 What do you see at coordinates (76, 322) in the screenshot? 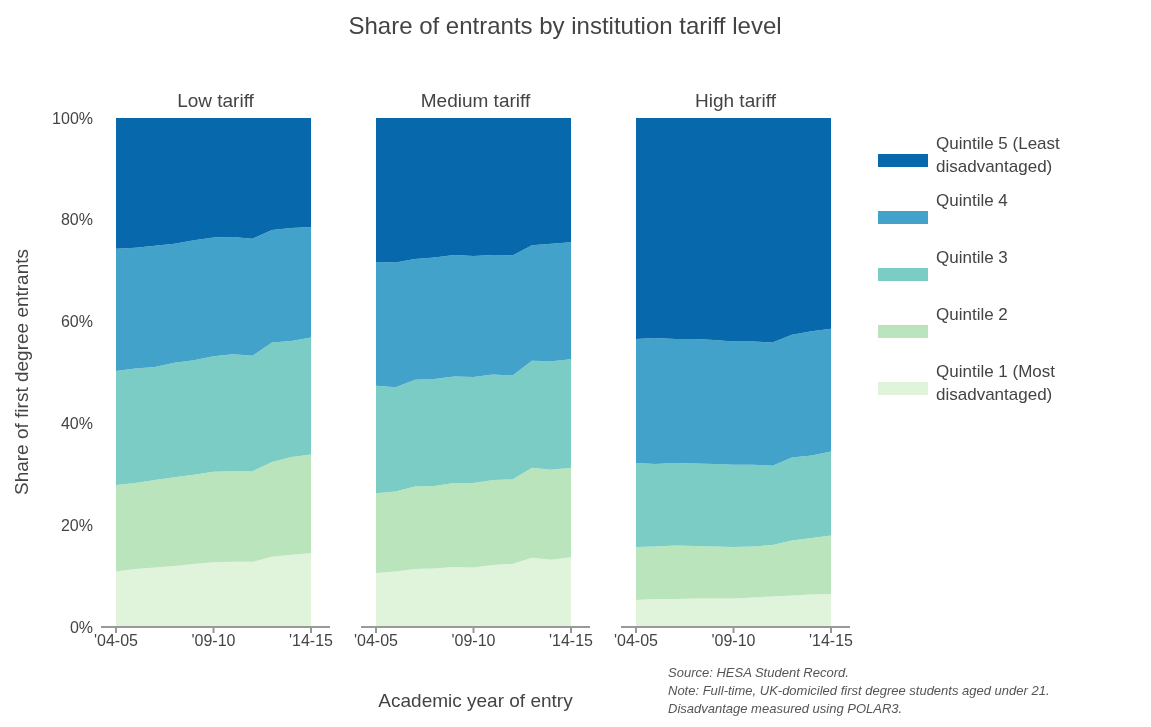
I see `y-tick-label: 60%` at bounding box center [76, 322].